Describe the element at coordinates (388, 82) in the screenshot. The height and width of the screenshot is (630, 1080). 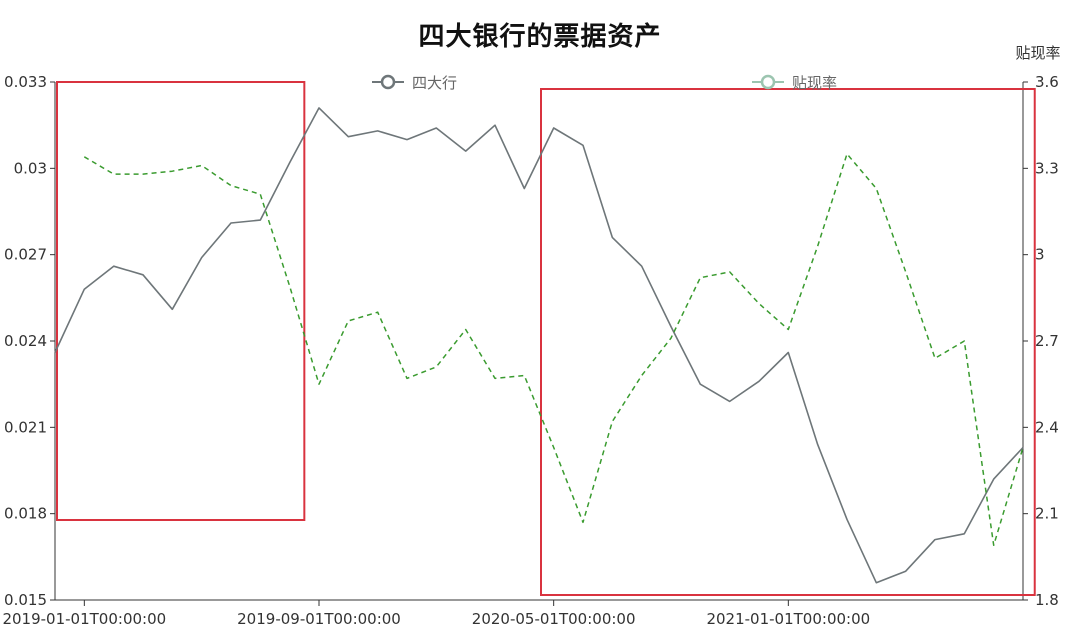
I see `legend-marker-series1` at that location.